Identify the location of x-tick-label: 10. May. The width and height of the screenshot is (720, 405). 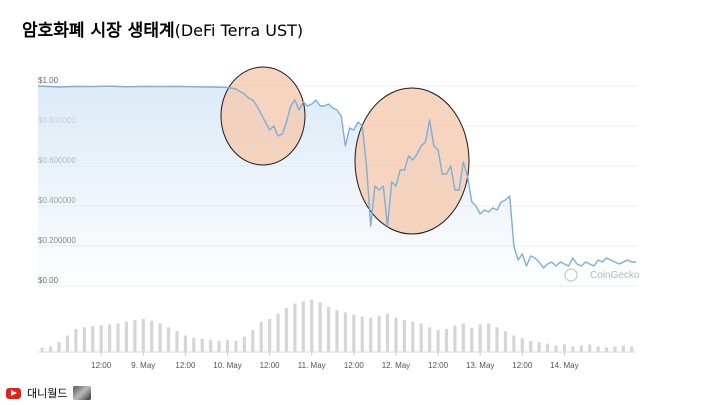
(227, 365).